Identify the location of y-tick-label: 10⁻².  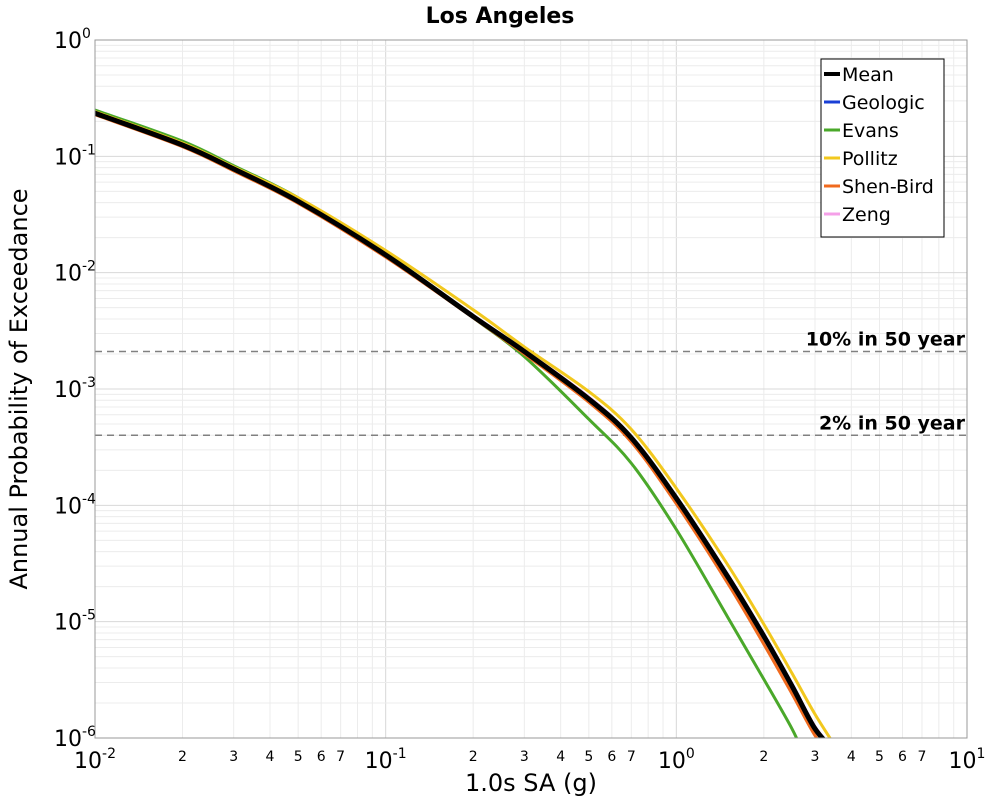
(75, 273).